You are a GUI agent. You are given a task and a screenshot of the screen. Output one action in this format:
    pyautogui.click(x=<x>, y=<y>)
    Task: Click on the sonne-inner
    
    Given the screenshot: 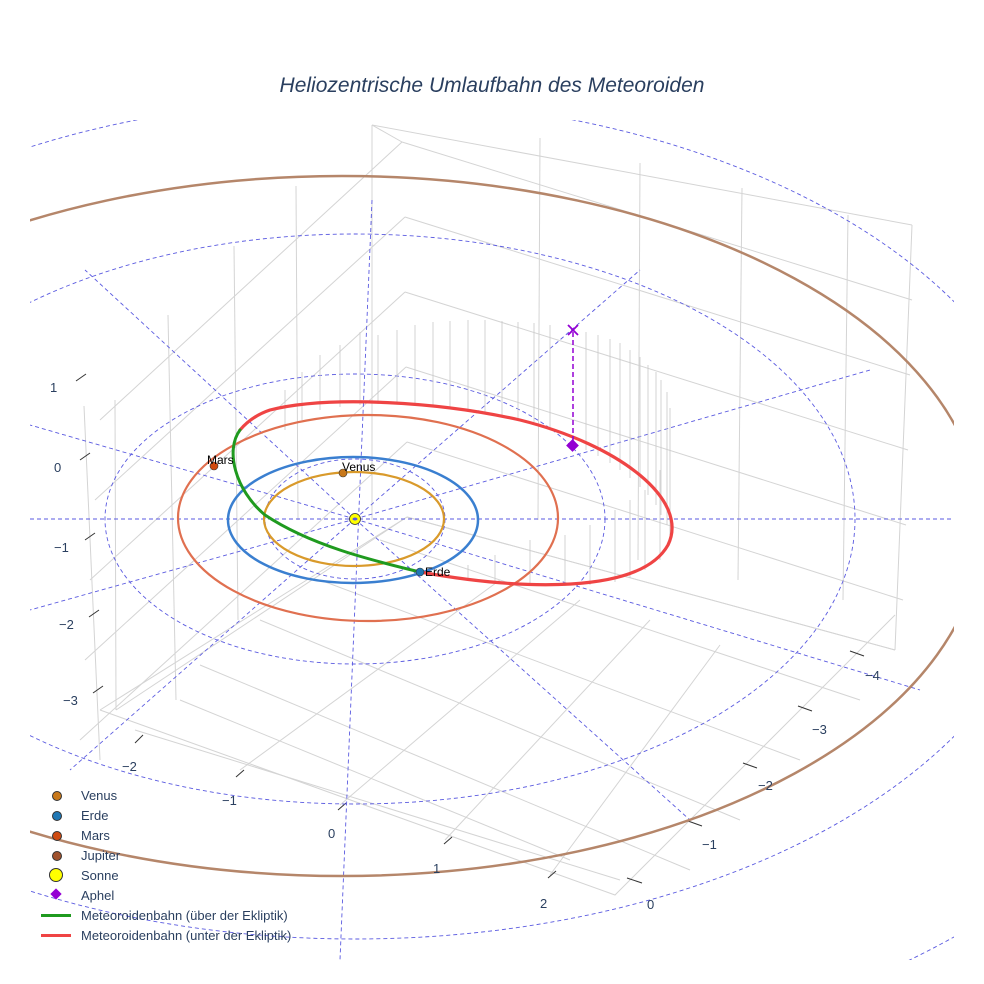 What is the action you would take?
    pyautogui.click(x=355, y=519)
    